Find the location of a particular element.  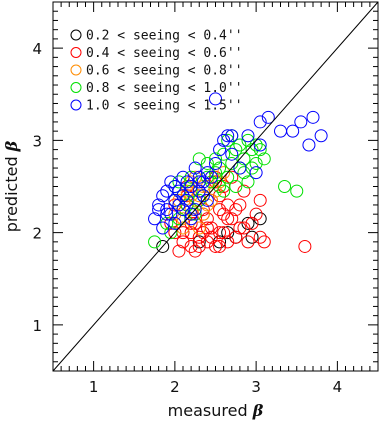

beta-symbol: β is located at coordinates (11, 146).